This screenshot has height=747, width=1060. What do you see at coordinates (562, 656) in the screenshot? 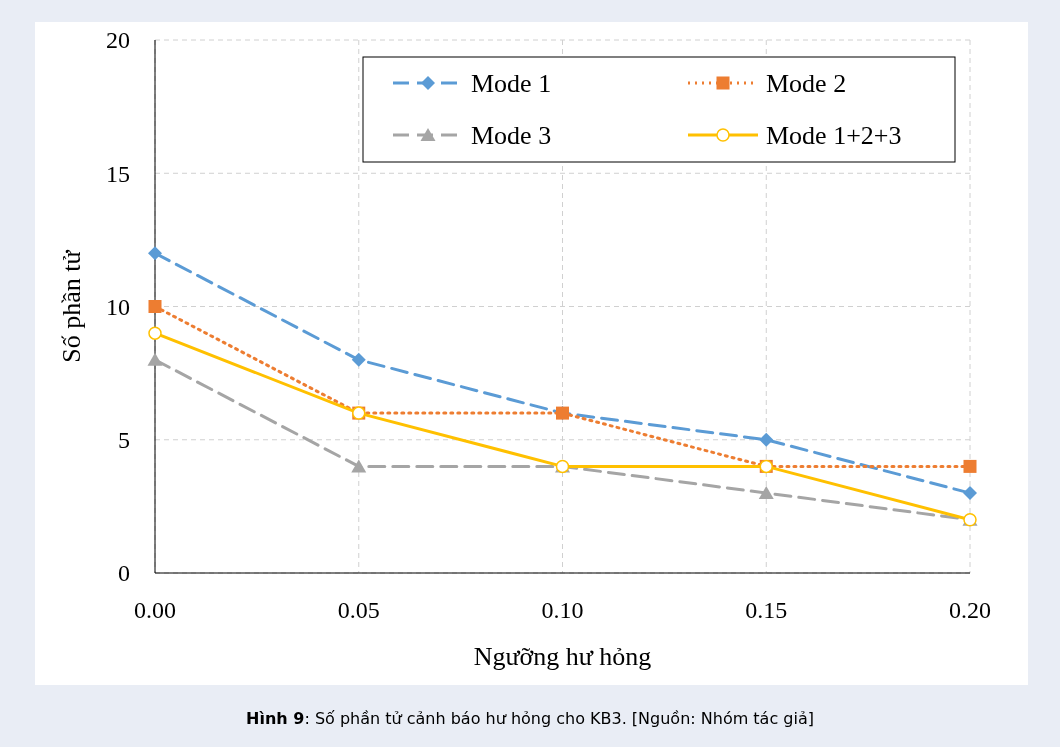
I see `x-axis-title: Ngưỡng hư hỏng` at bounding box center [562, 656].